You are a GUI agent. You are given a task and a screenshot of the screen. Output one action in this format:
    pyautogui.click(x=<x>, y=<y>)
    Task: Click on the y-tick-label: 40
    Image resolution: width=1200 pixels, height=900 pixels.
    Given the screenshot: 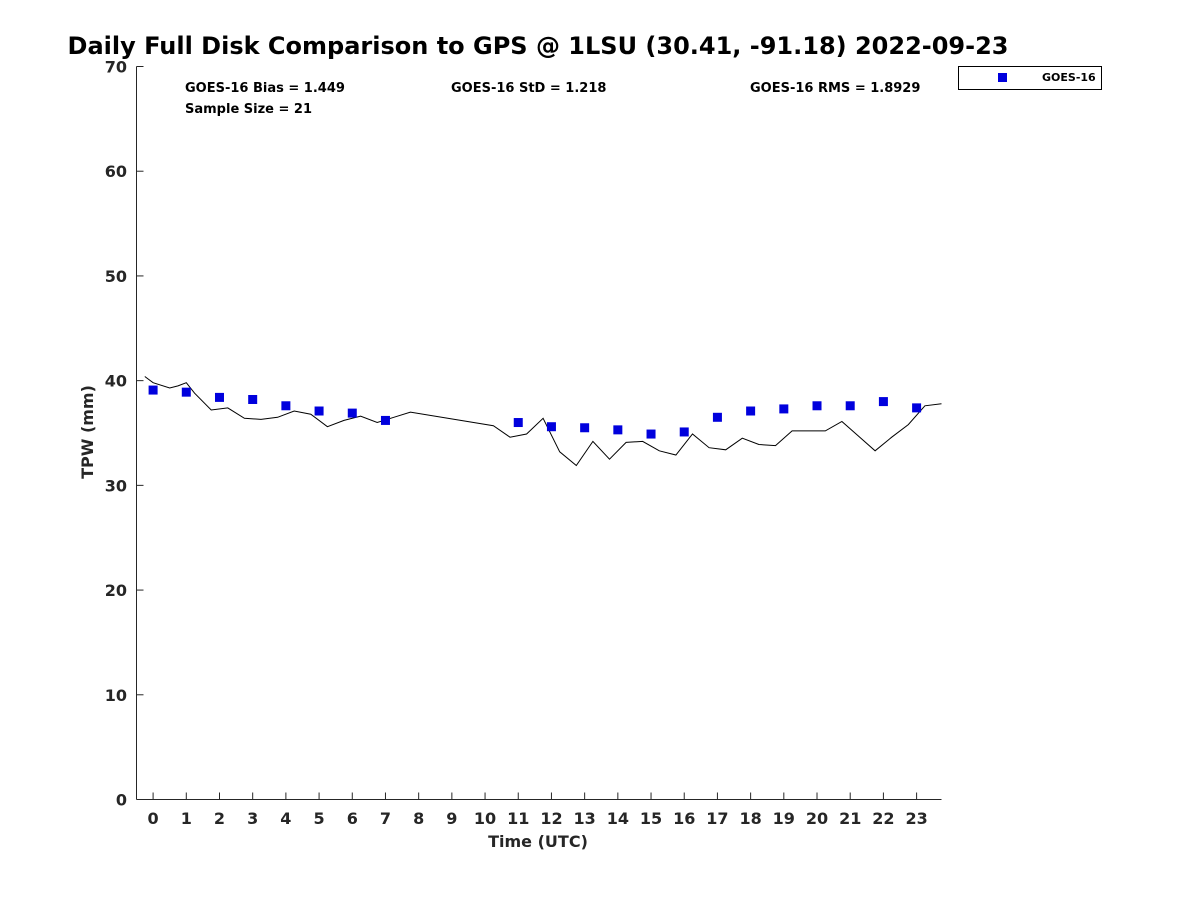 What is the action you would take?
    pyautogui.click(x=116, y=381)
    